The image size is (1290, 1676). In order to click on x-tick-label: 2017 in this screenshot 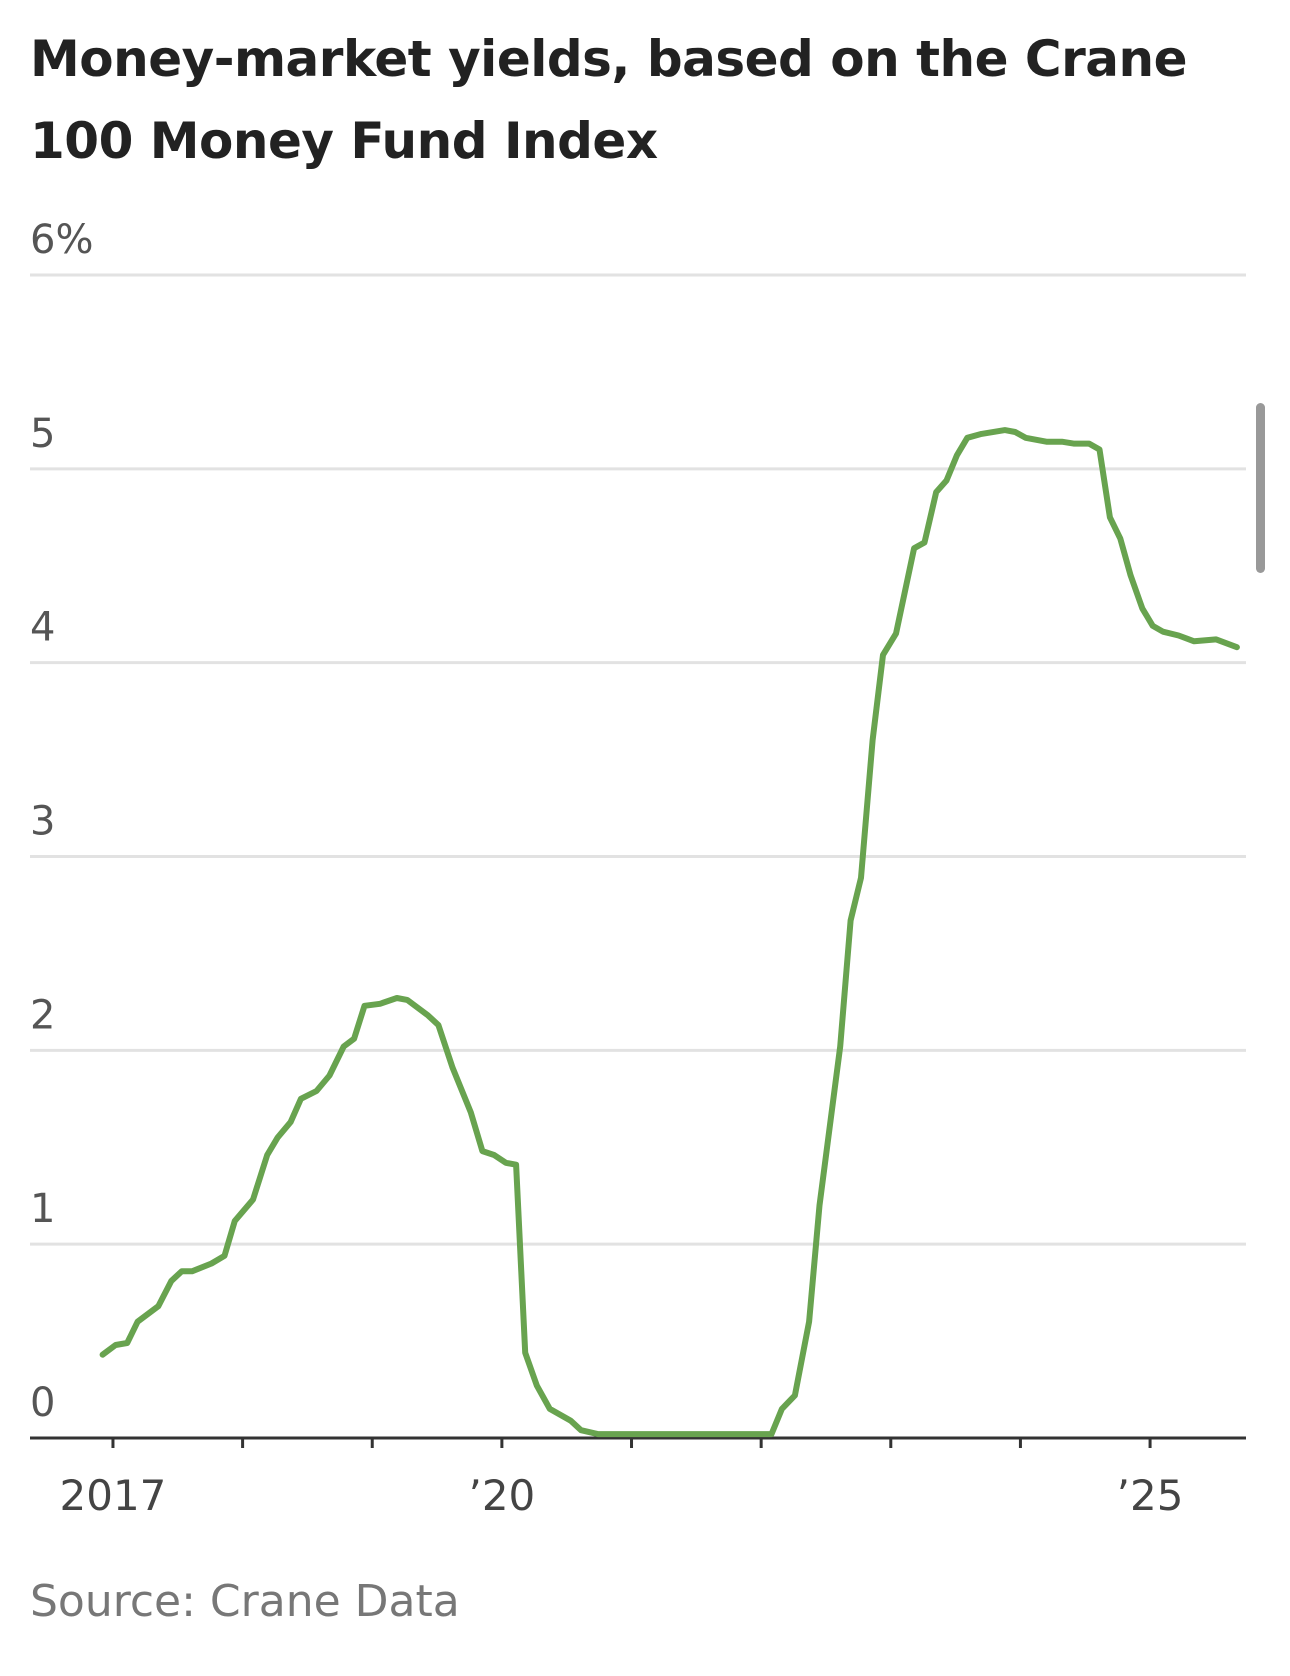, I will do `click(113, 1495)`.